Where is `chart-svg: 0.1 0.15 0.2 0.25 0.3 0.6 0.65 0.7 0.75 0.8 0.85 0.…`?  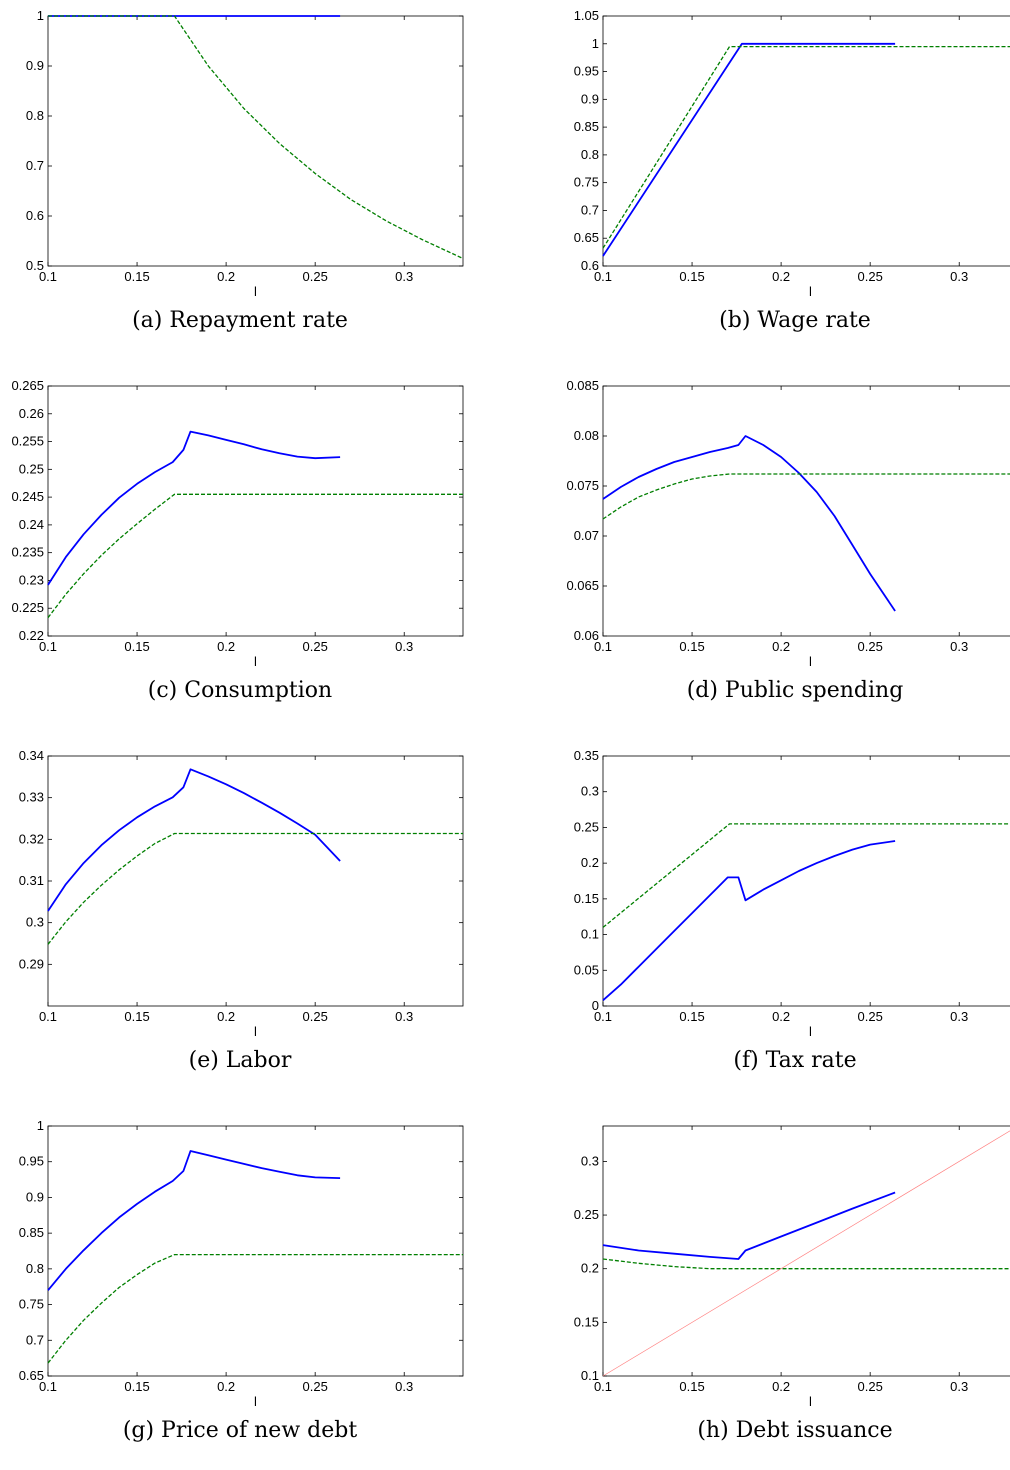
chart-svg: 0.1 0.15 0.2 0.25 0.3 0.6 0.65 0.7 0.75 0.8 0.85 0.… is located at coordinates (792, 153).